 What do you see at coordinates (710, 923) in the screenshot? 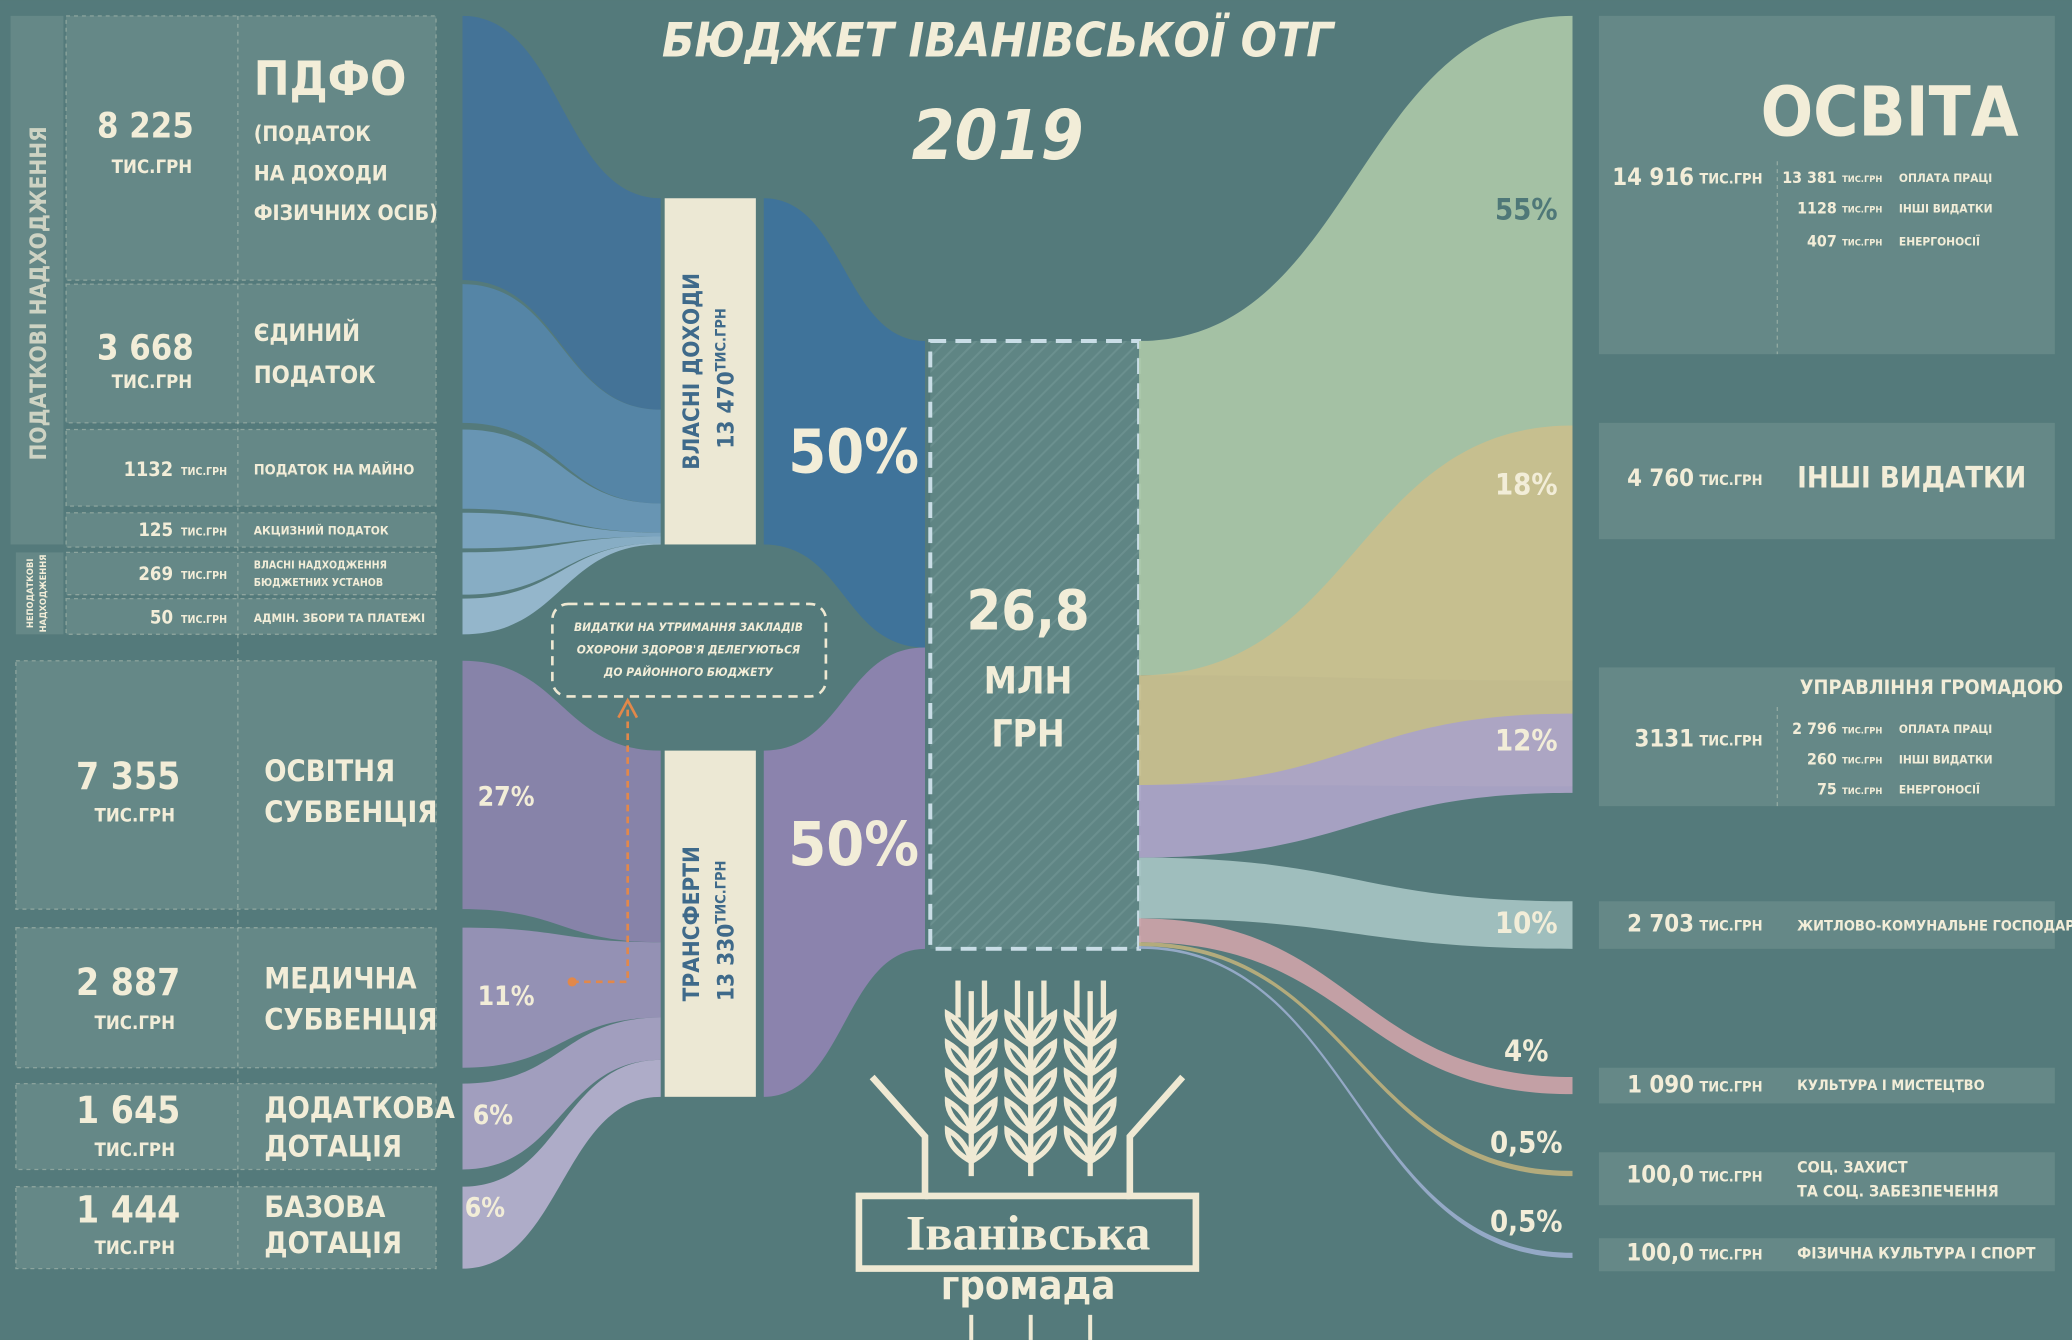
I see `transfer-box` at bounding box center [710, 923].